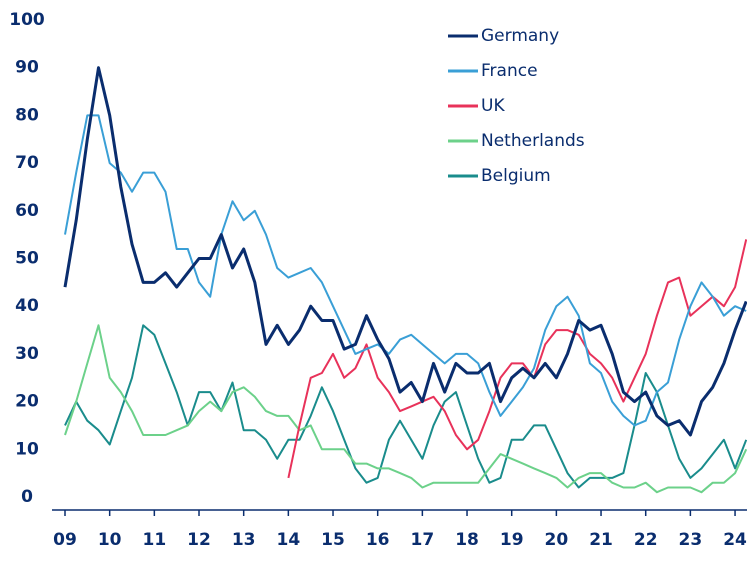 The image size is (747, 563). I want to click on x-tick-label: 14, so click(289, 540).